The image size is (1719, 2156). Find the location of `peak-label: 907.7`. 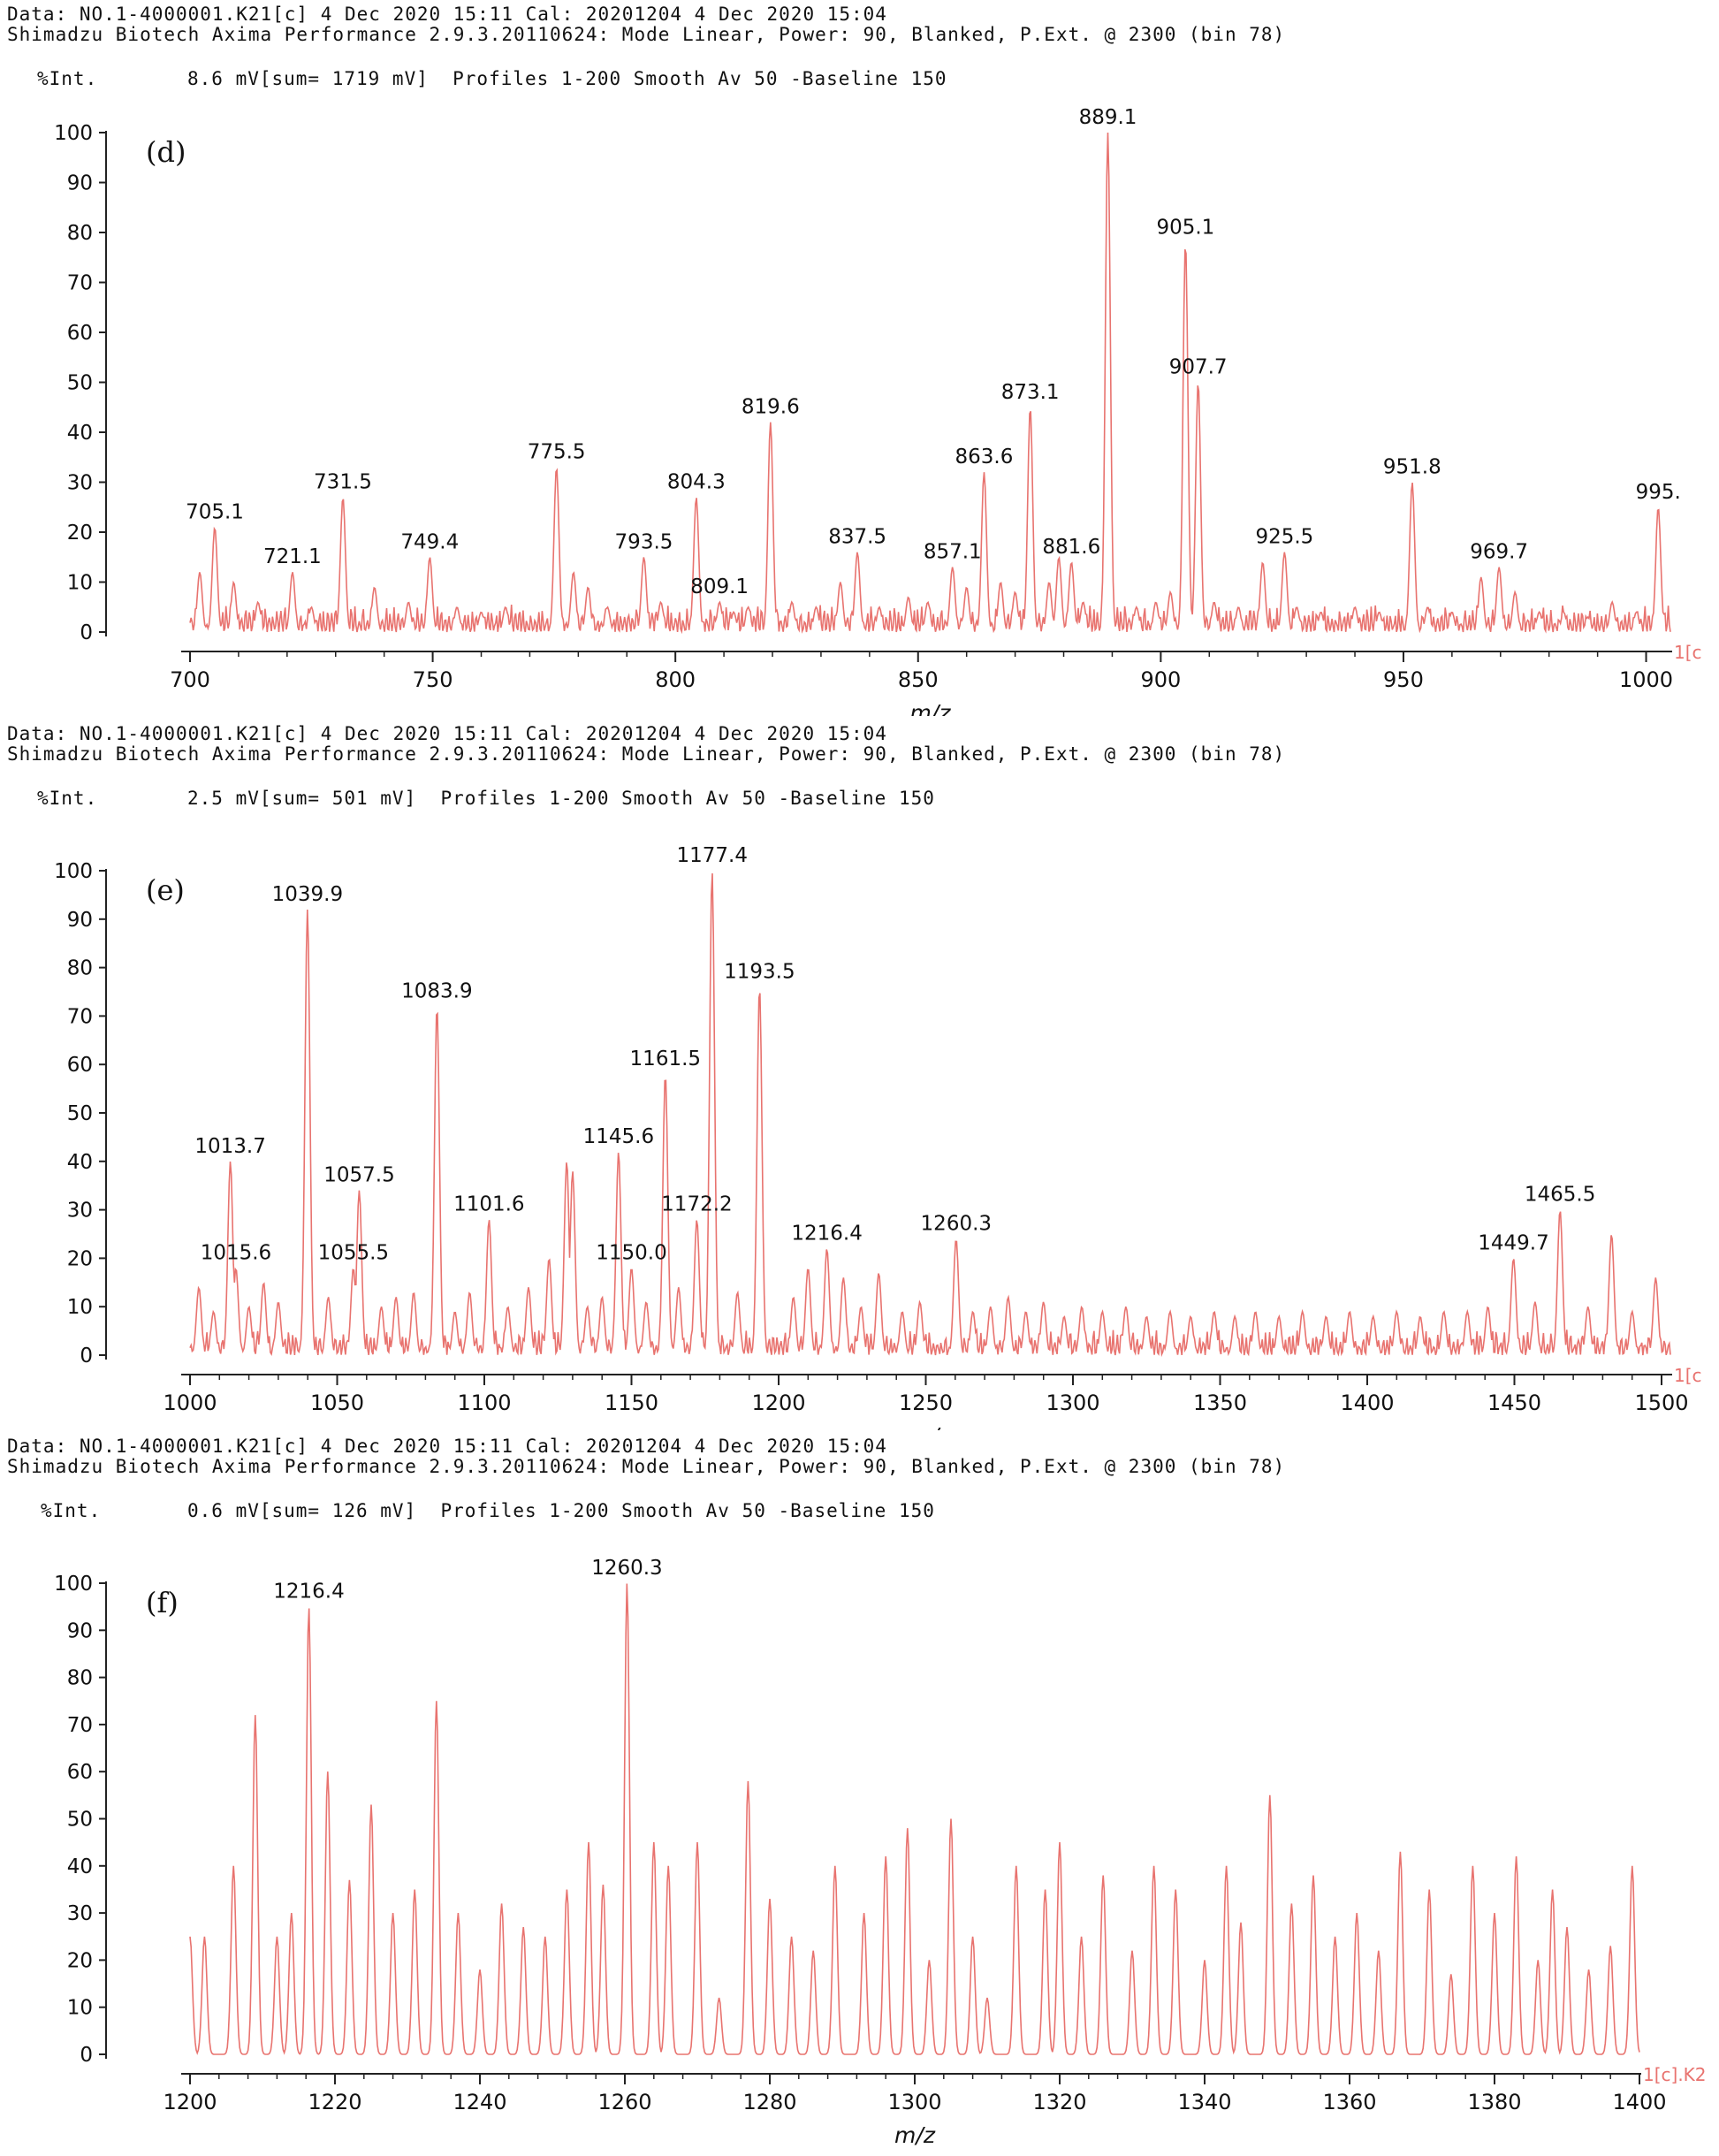

peak-label: 907.7 is located at coordinates (1198, 367).